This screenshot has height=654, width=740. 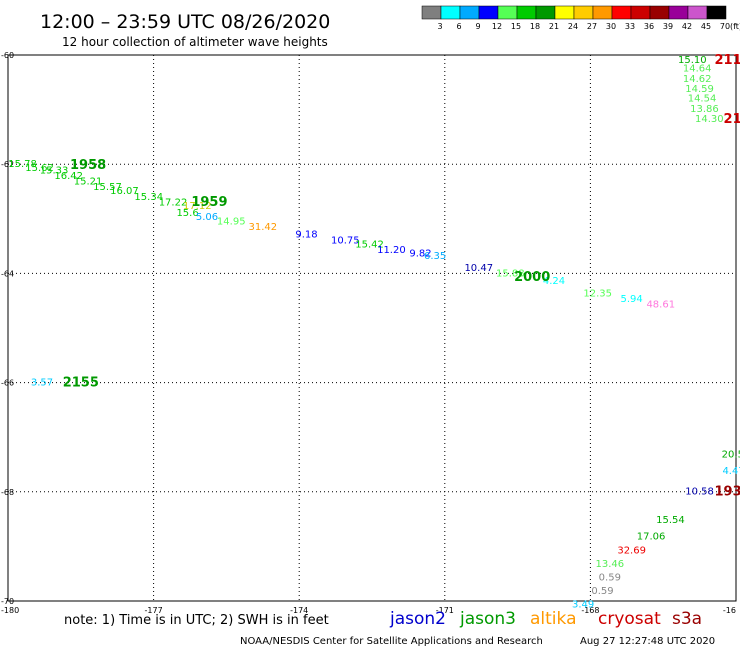 What do you see at coordinates (554, 26) in the screenshot?
I see `legend-label: 21` at bounding box center [554, 26].